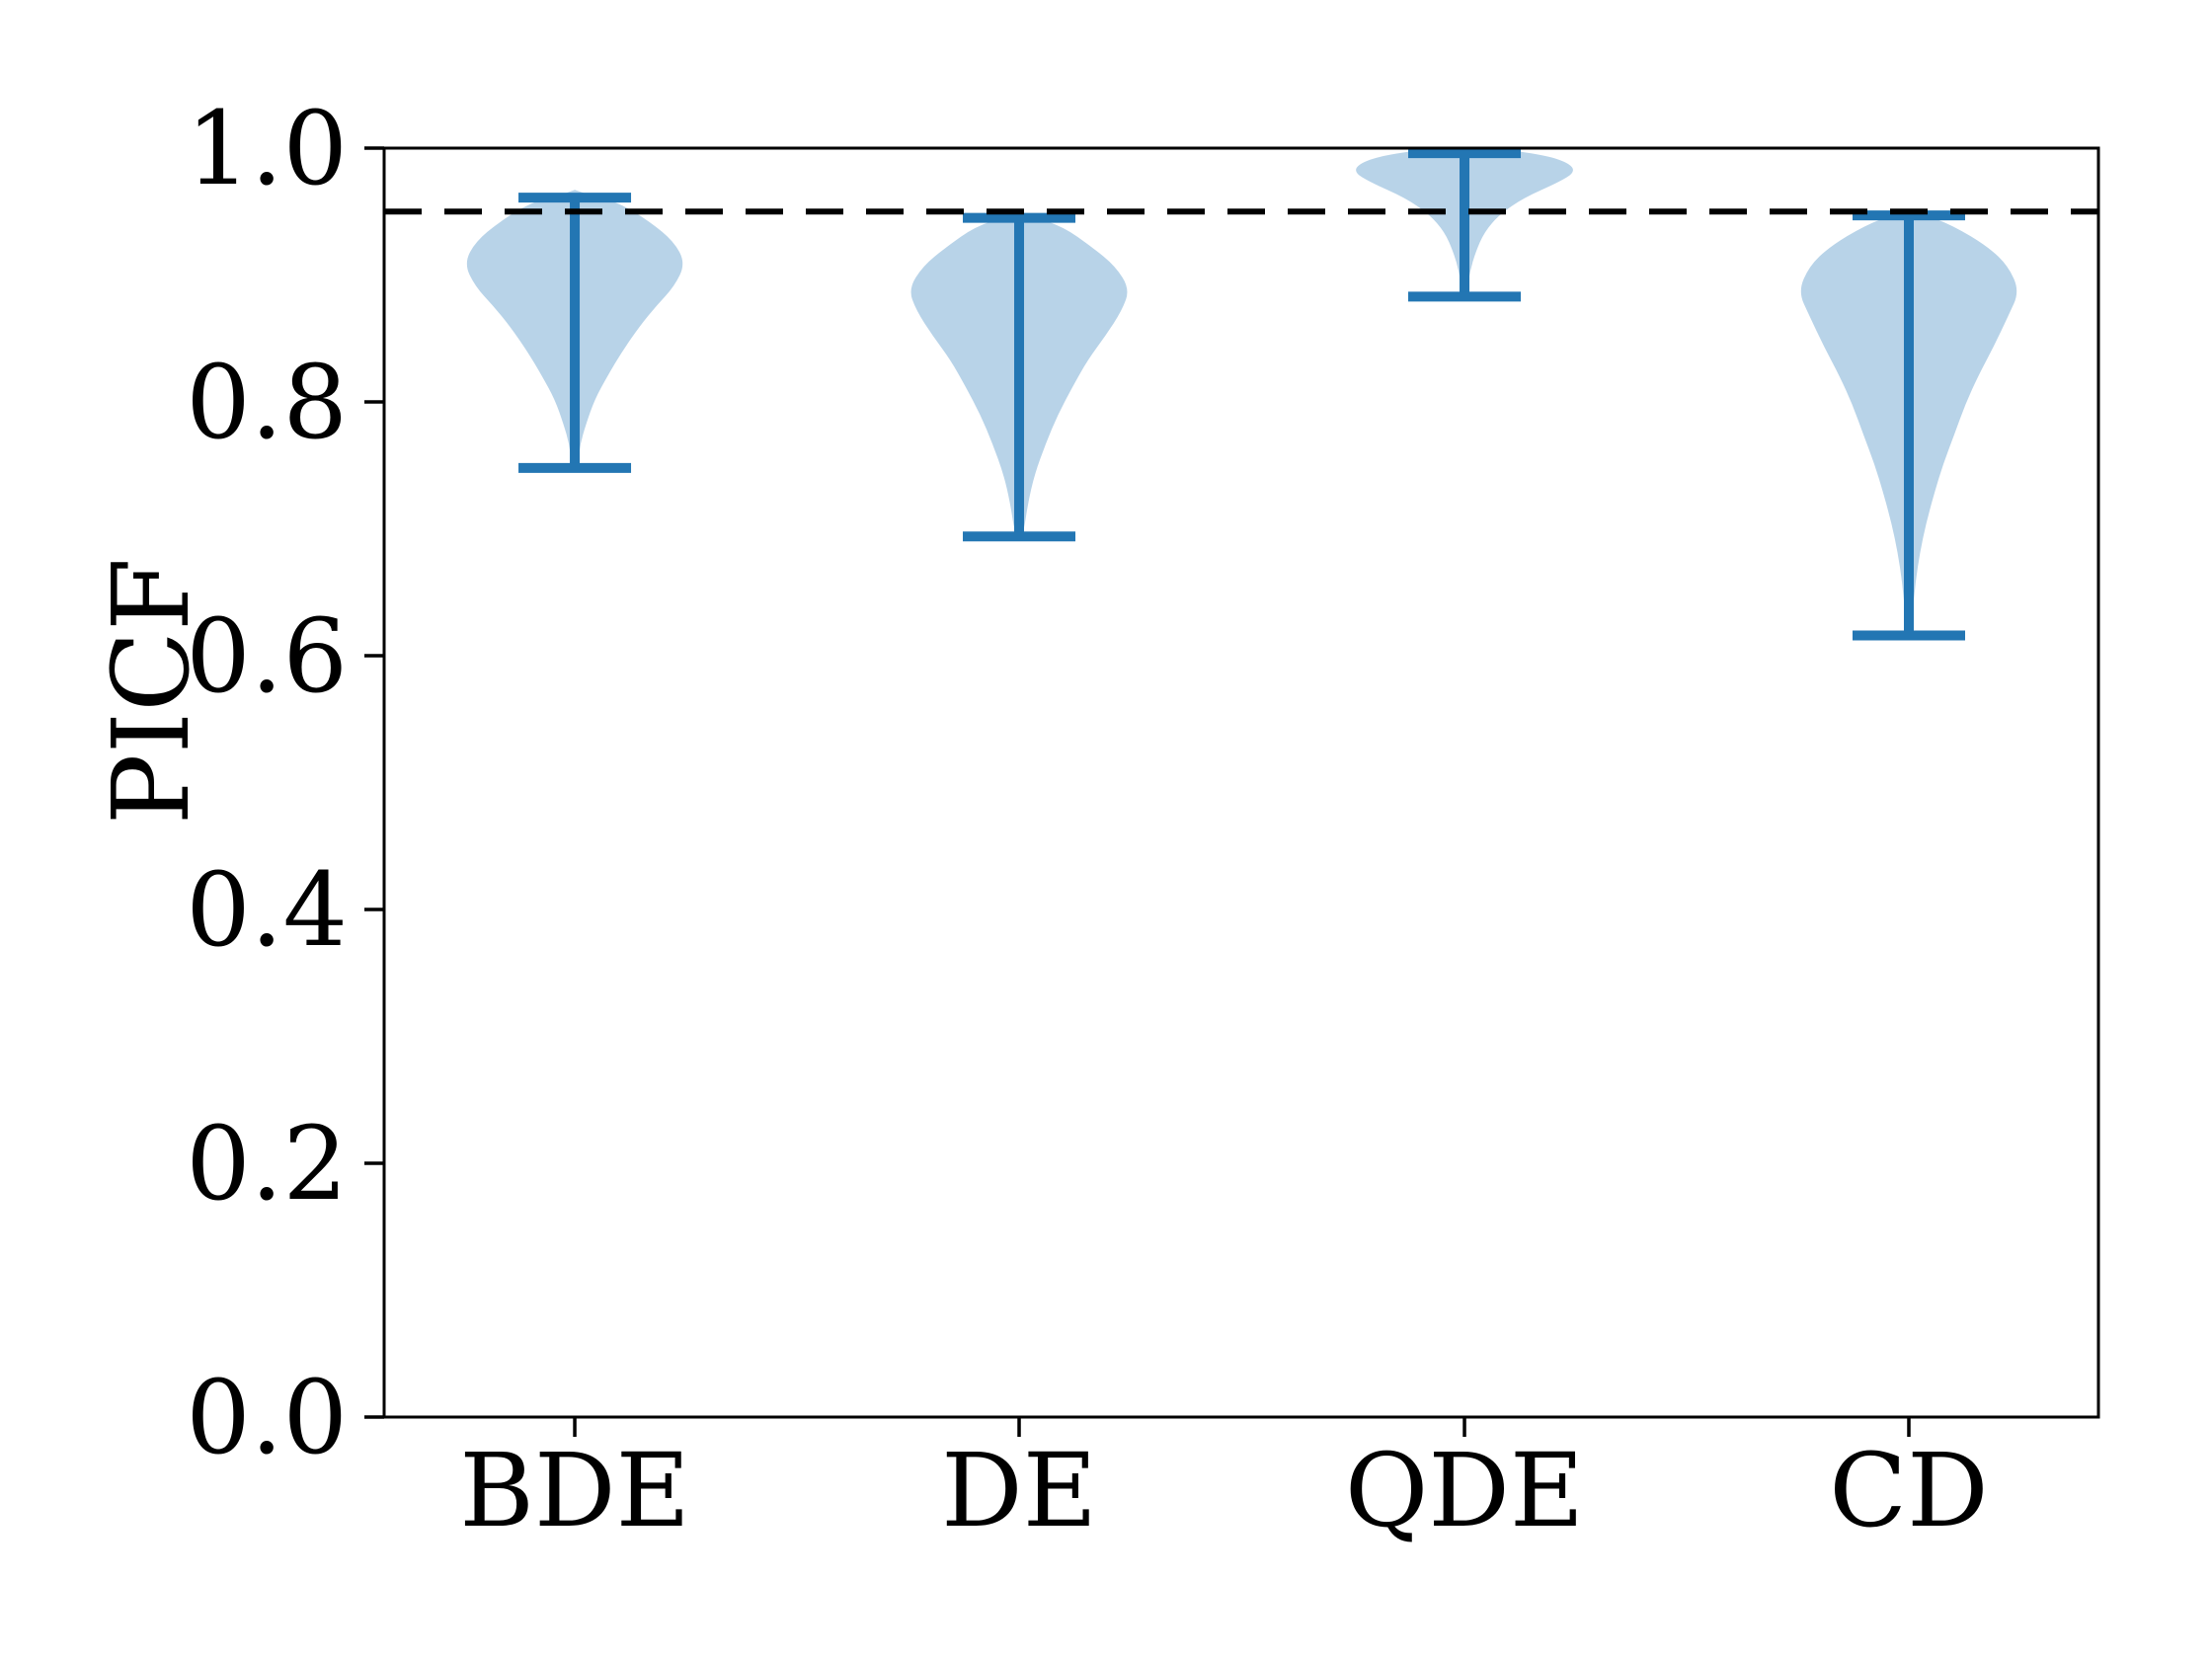 This screenshot has width=2212, height=1659. I want to click on y-tick-label-0.2: 0.2, so click(267, 1164).